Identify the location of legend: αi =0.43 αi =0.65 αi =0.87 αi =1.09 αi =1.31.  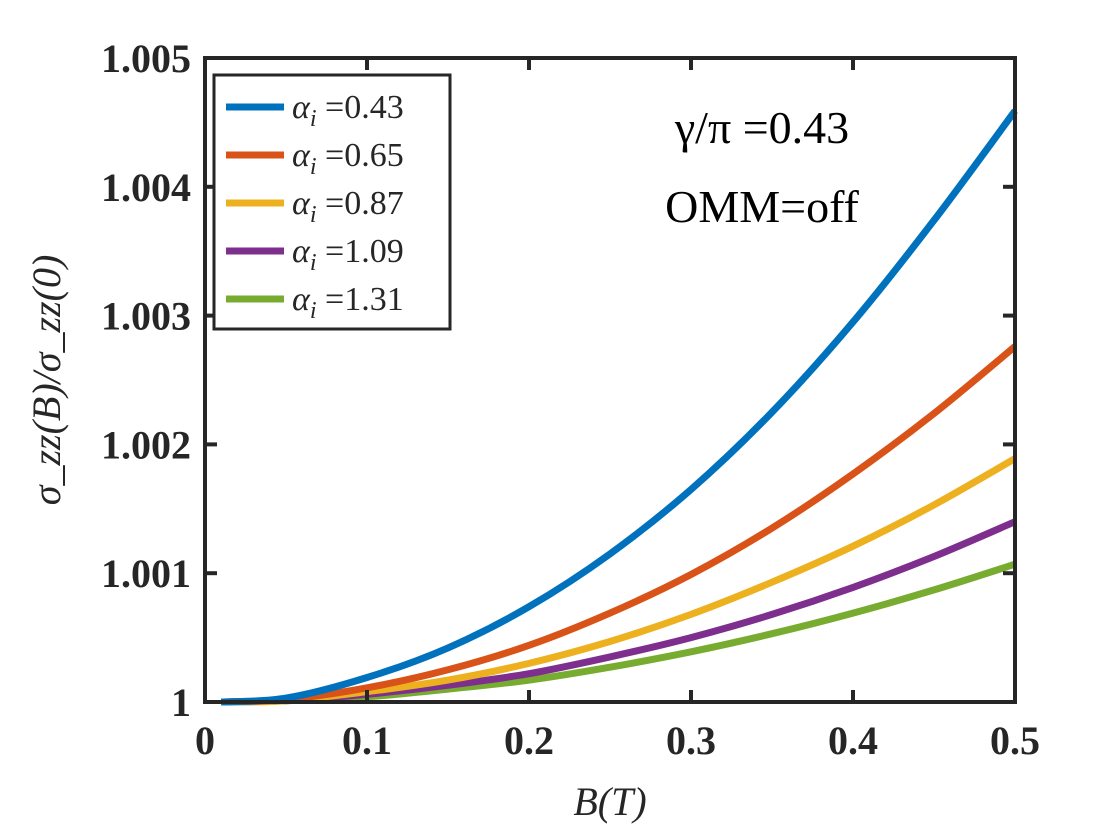
(332, 202).